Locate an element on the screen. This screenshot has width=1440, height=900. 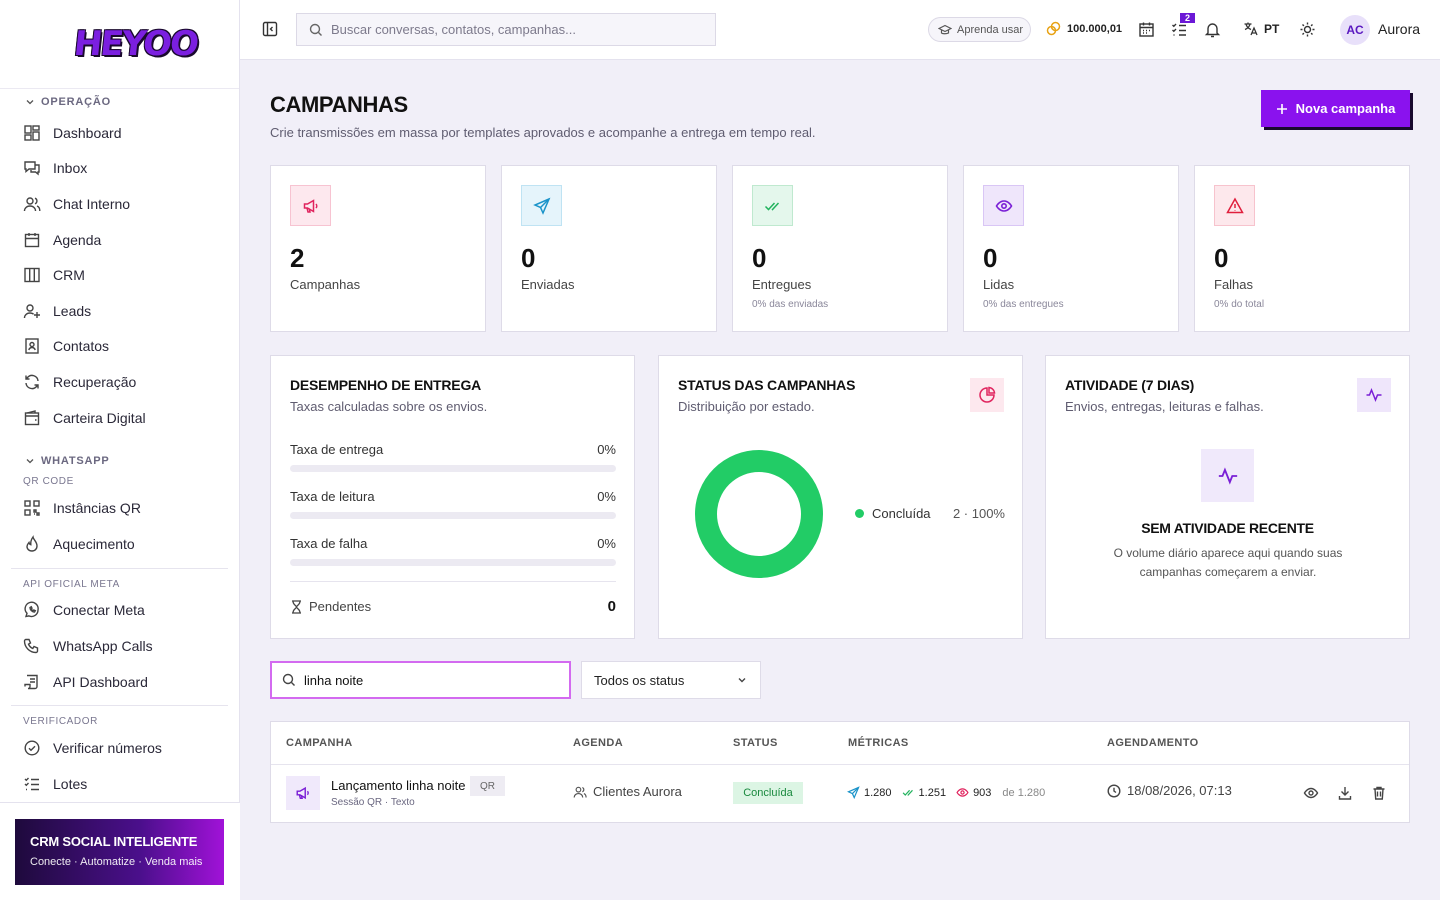
sidebar-item-contatos: Contatos is located at coordinates (119, 347).